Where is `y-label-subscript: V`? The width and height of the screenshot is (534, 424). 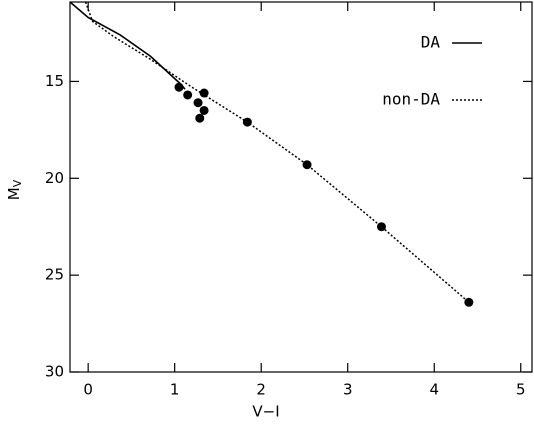
y-label-subscript: V is located at coordinates (17, 183).